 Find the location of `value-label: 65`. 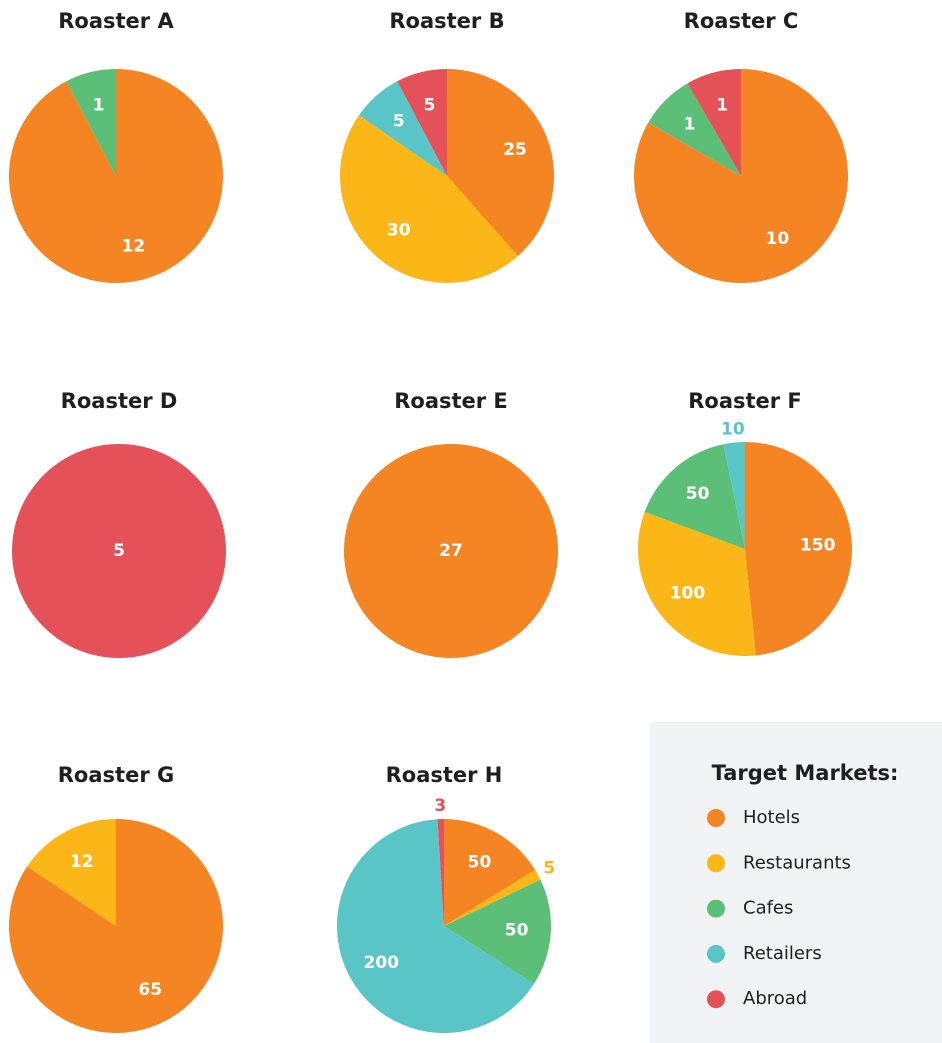

value-label: 65 is located at coordinates (150, 990).